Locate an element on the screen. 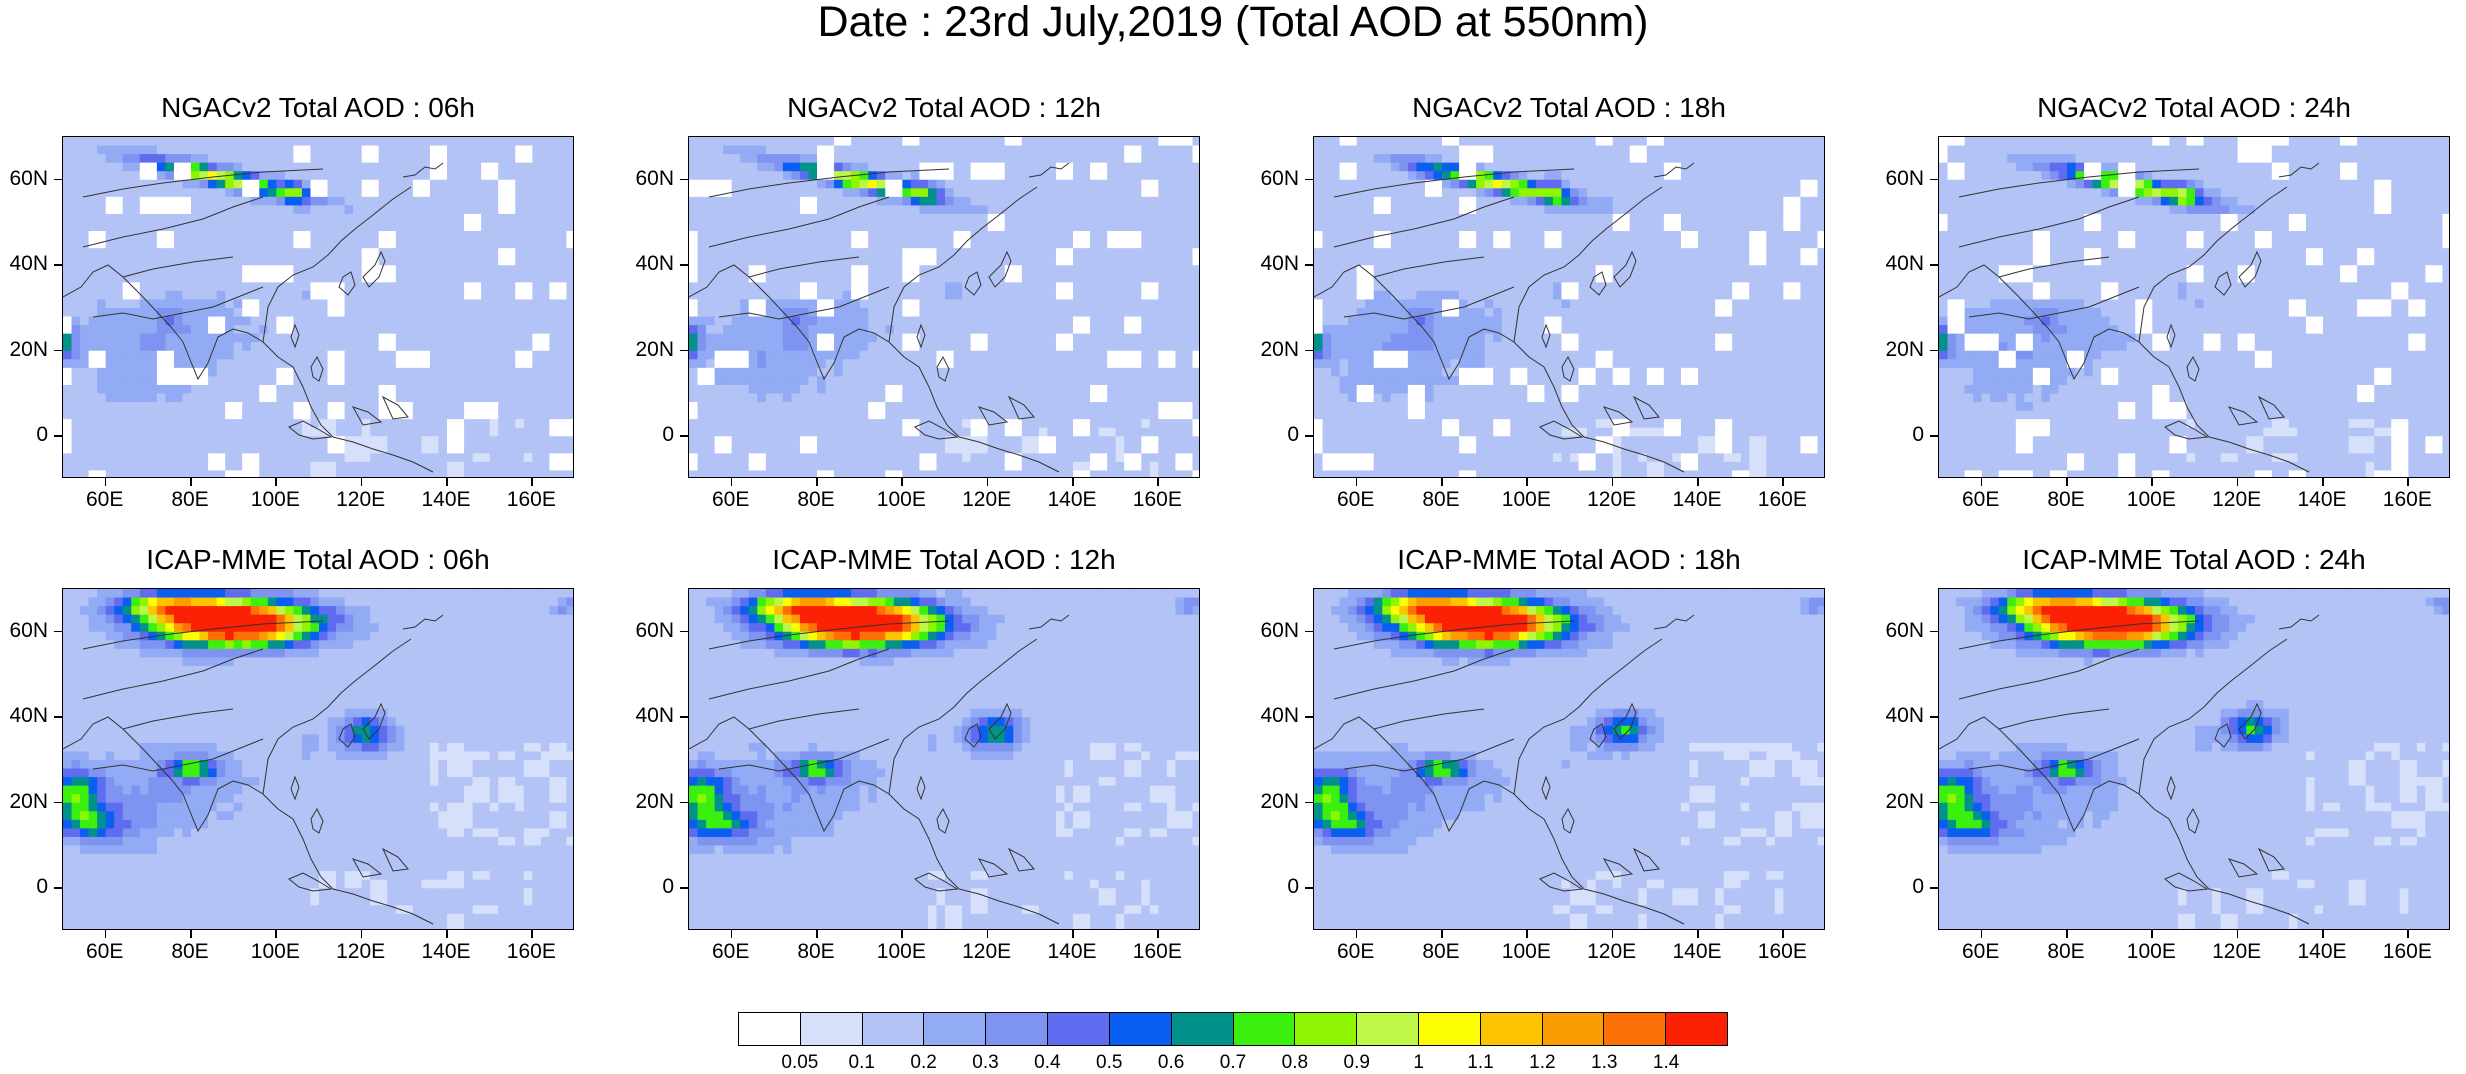 This screenshot has height=1074, width=2466. panel-title-ngacv2-24h: NGACv2 Total AOD : 24h is located at coordinates (2190, 108).